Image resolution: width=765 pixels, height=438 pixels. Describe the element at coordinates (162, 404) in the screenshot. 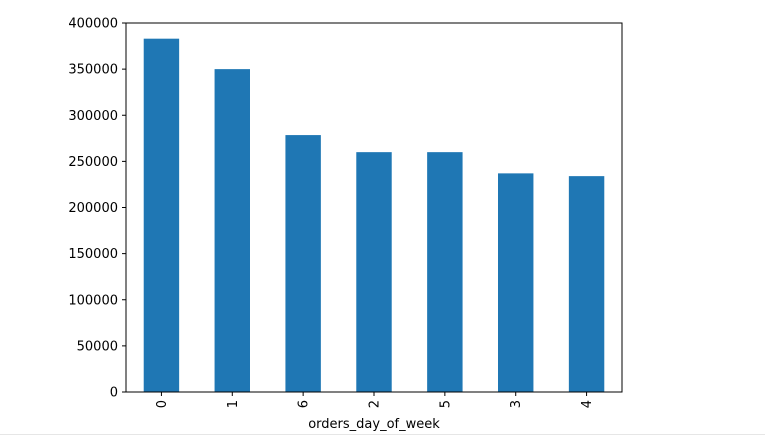

I see `x-tick-label: 0` at that location.